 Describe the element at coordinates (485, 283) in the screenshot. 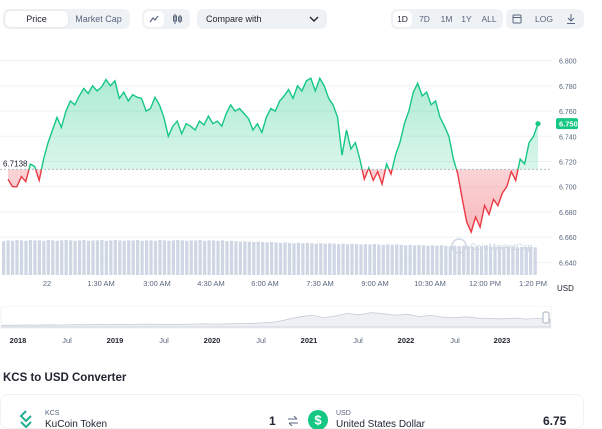

I see `x-tick-label: 12:00 PM` at that location.